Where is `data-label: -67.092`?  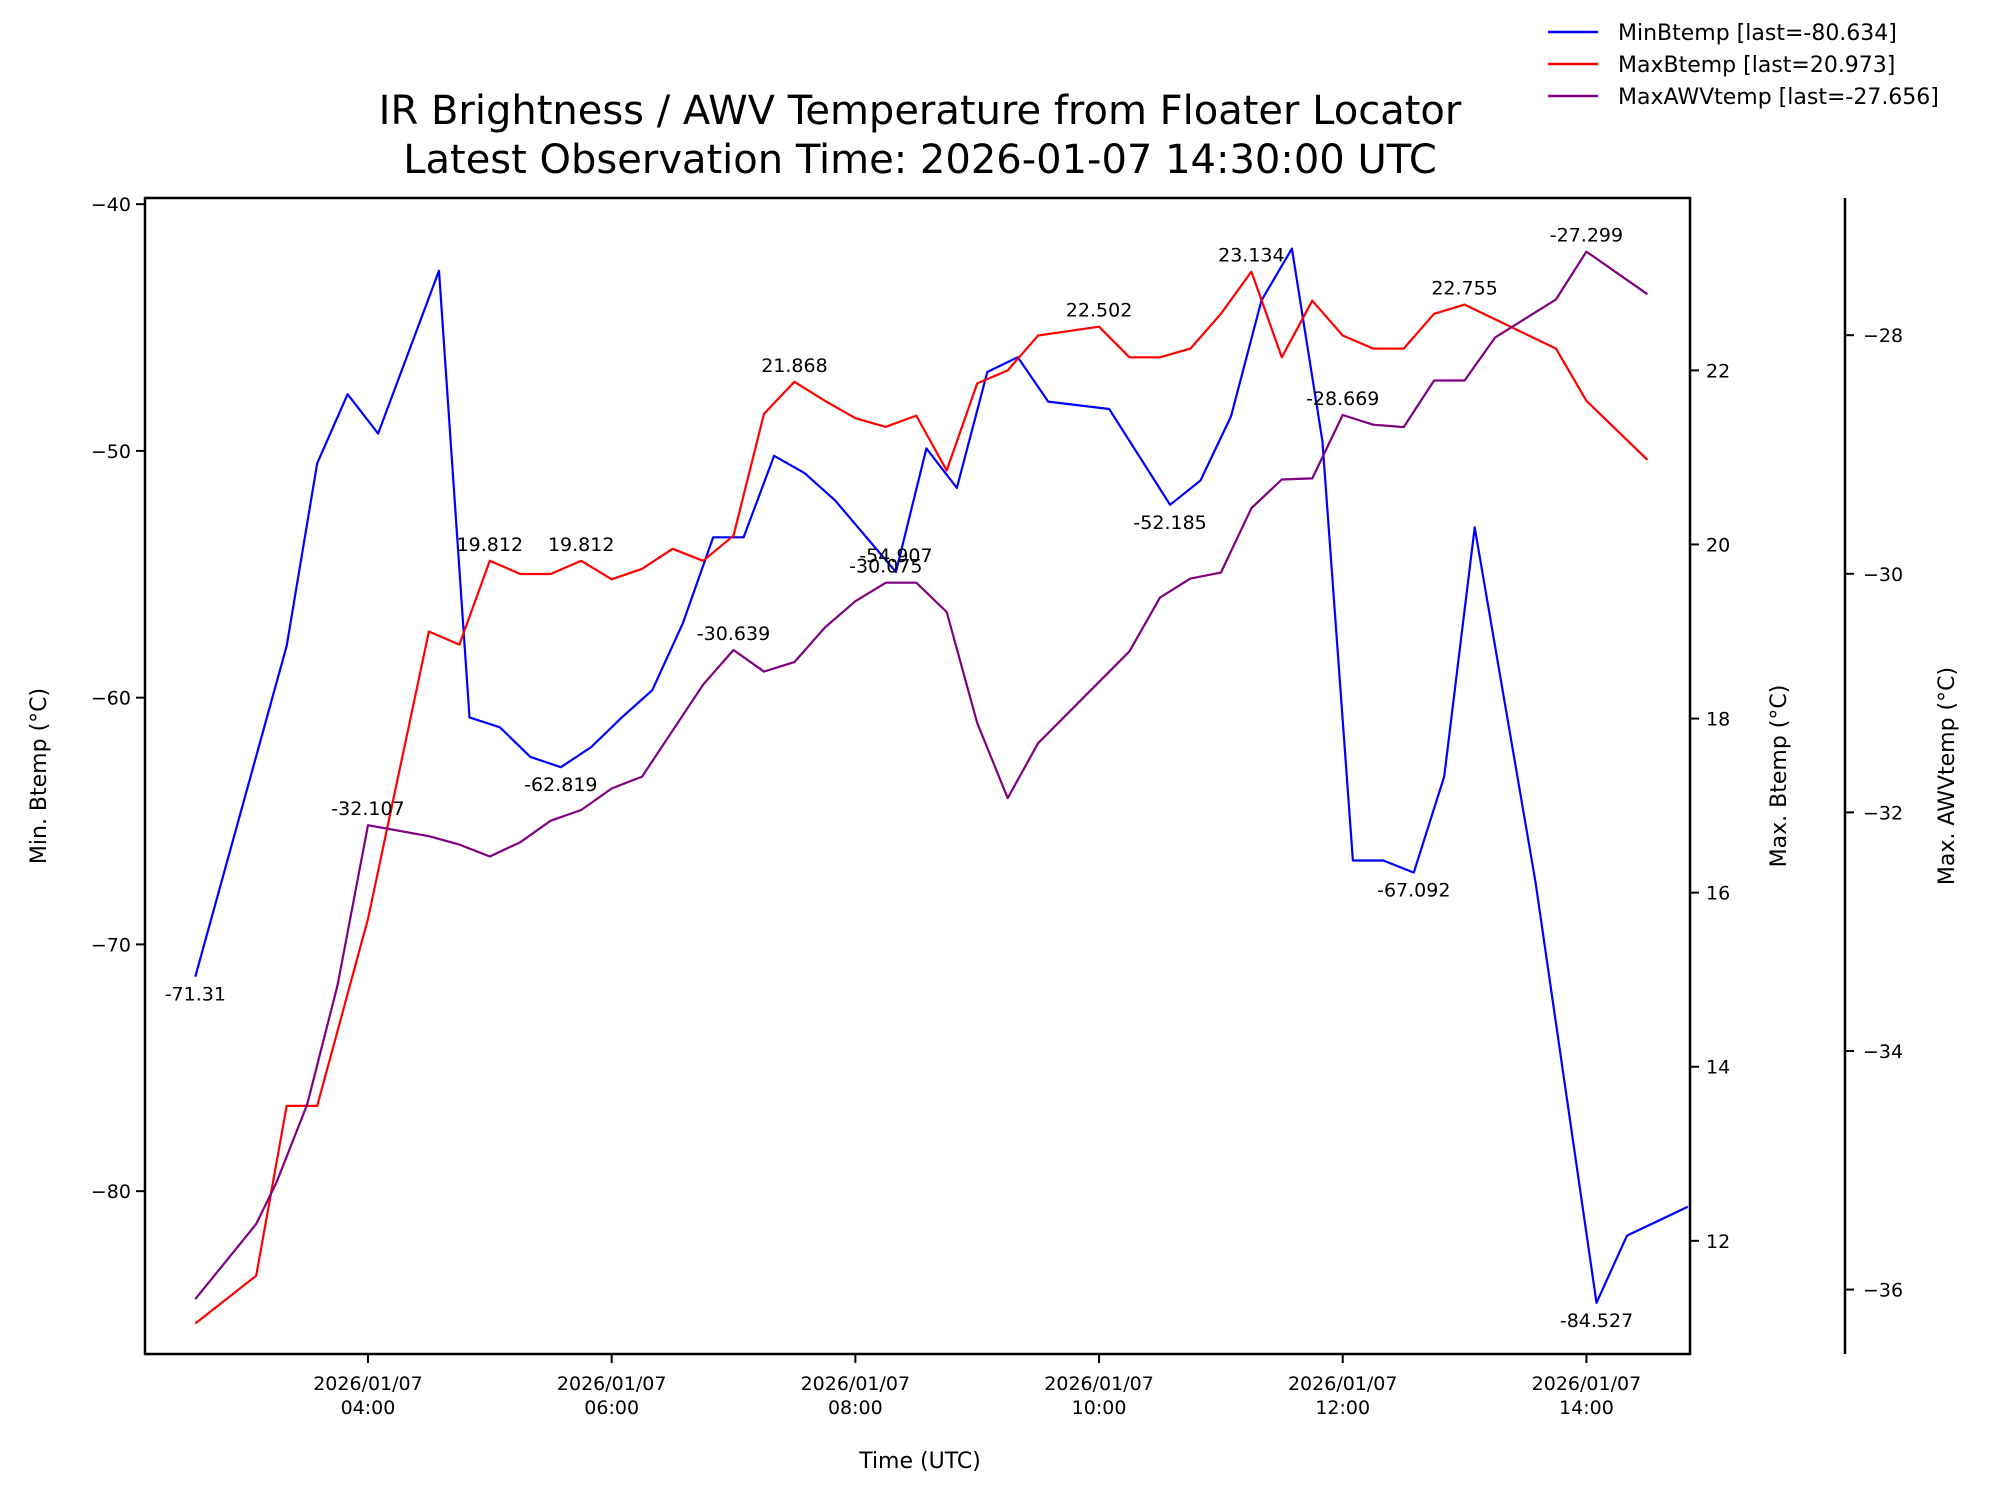 data-label: -67.092 is located at coordinates (1413, 891).